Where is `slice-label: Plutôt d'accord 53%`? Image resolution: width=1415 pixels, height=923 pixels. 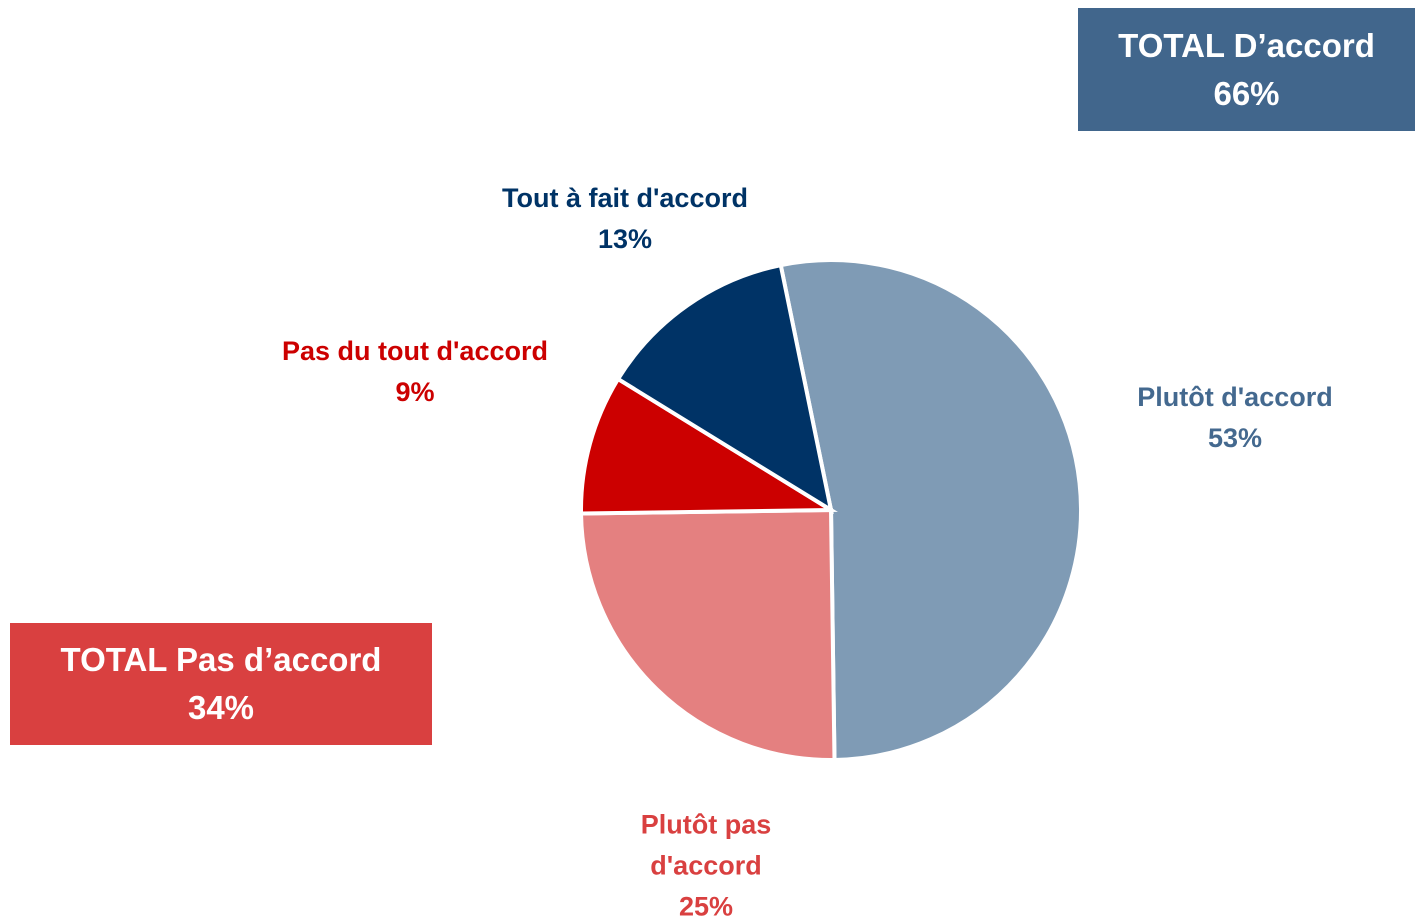 slice-label: Plutôt d'accord 53% is located at coordinates (1235, 418).